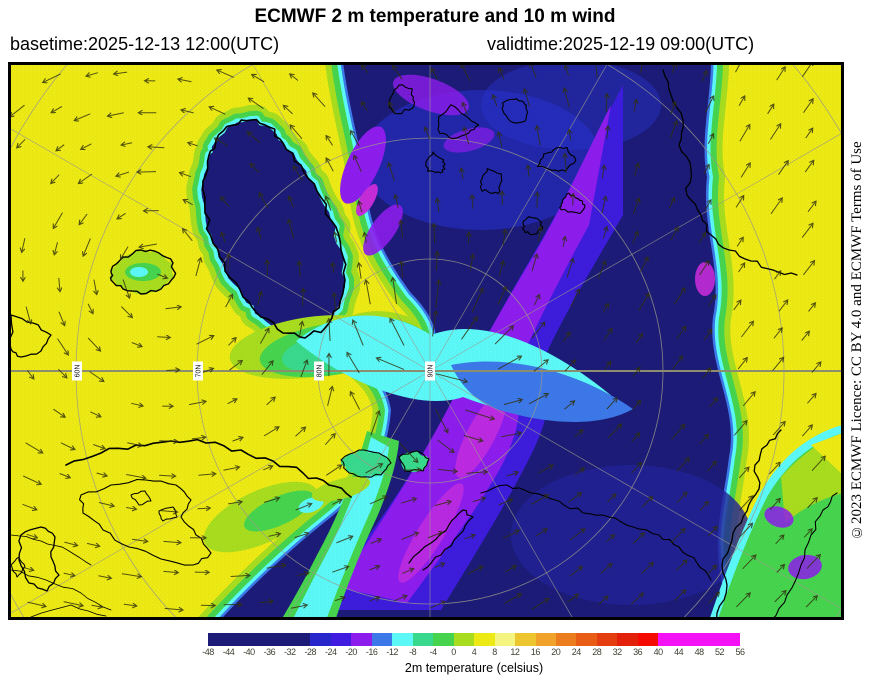 This screenshot has height=680, width=870. Describe the element at coordinates (392, 652) in the screenshot. I see `colorbar-tick: -12` at that location.